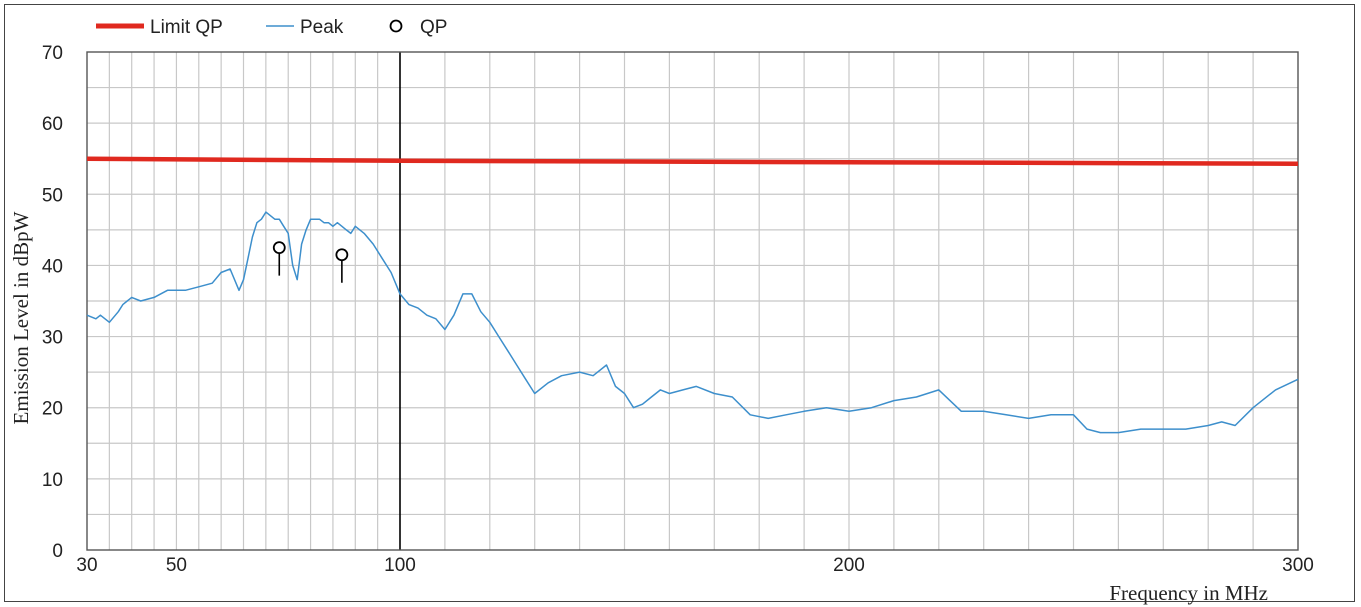  Describe the element at coordinates (86, 565) in the screenshot. I see `x-tick-label: 30` at that location.